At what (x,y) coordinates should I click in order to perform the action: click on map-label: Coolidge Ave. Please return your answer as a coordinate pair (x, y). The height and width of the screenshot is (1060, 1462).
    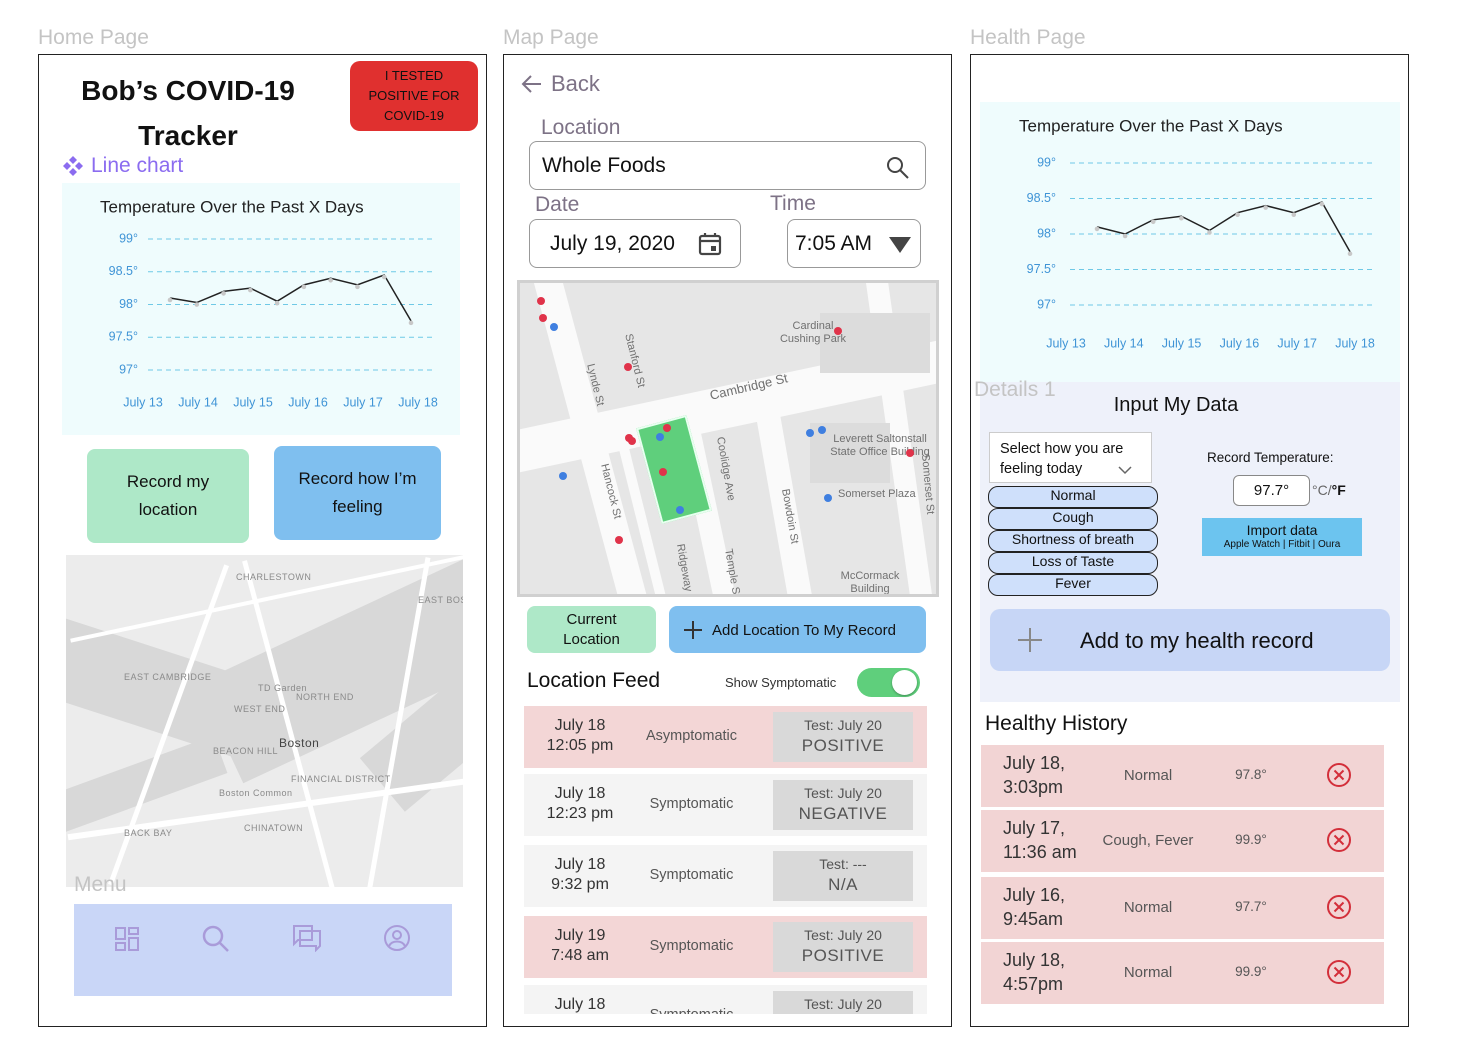
    Looking at the image, I should click on (726, 468).